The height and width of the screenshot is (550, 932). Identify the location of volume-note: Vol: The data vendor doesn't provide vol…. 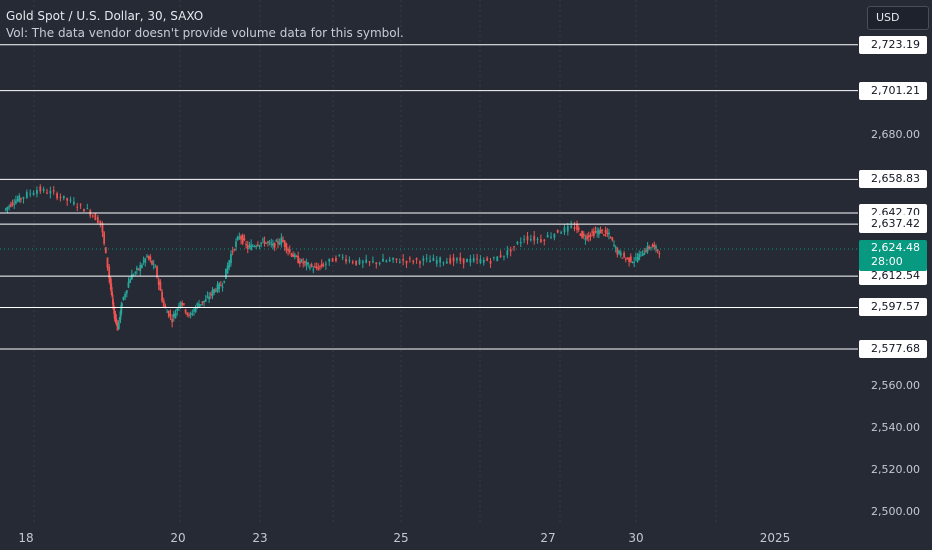
(205, 33).